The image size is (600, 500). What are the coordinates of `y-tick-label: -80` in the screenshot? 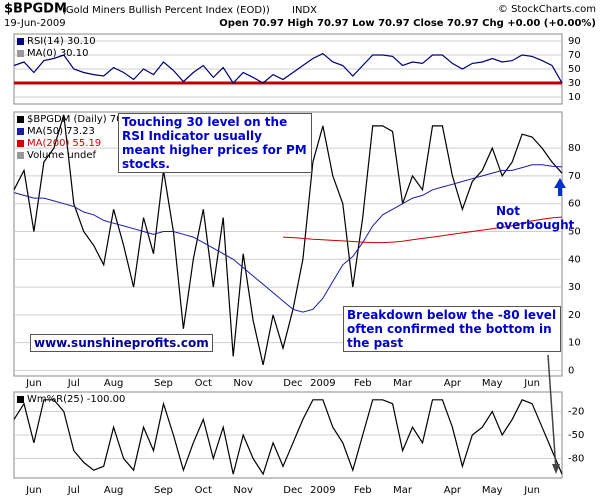 It's located at (576, 458).